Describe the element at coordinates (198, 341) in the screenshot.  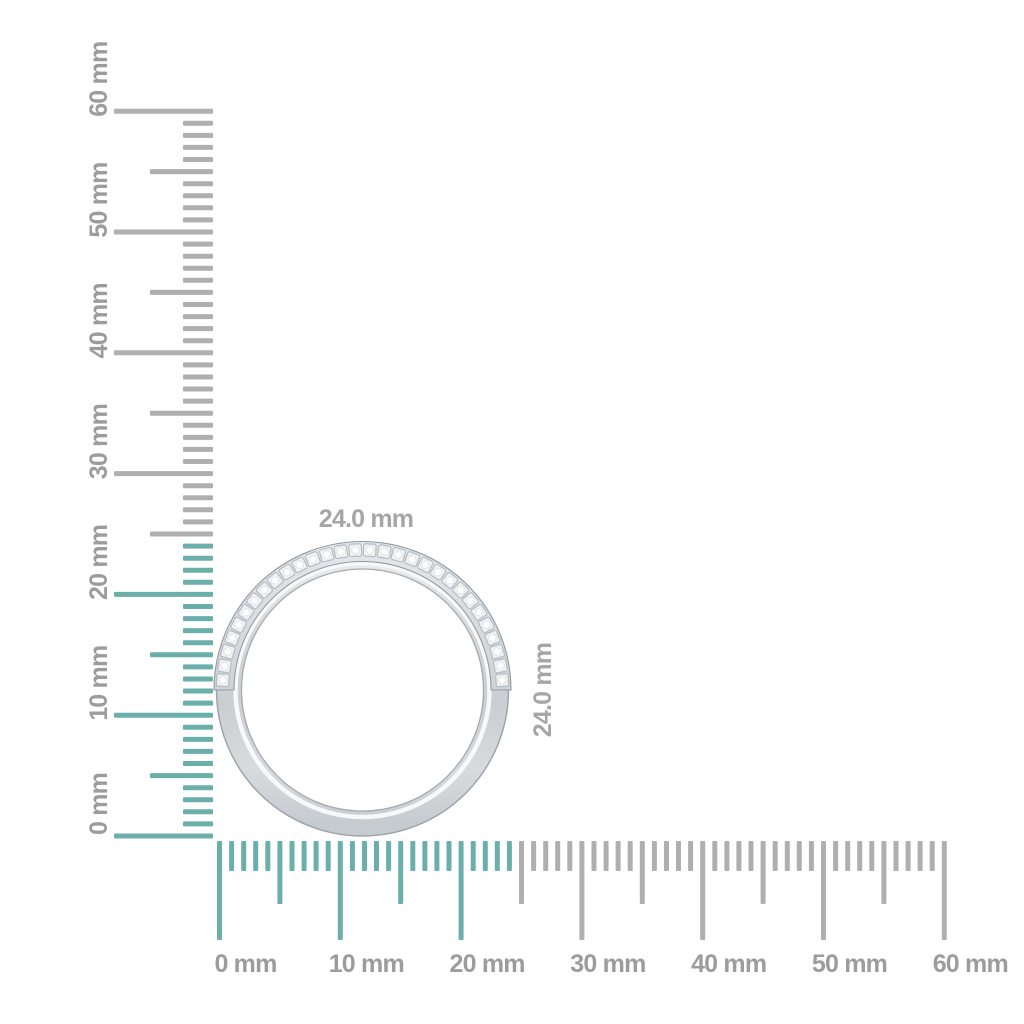
I see `v-tick-41mm` at that location.